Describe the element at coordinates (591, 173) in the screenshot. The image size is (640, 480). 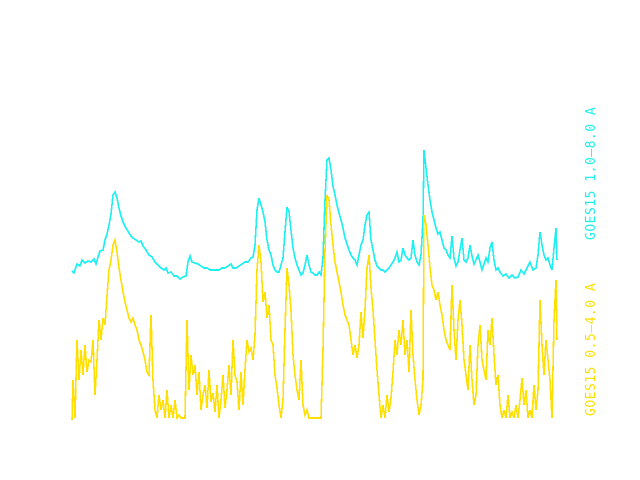
I see `legend-long-channel-label: GOES15 1.0–8.0 A` at that location.